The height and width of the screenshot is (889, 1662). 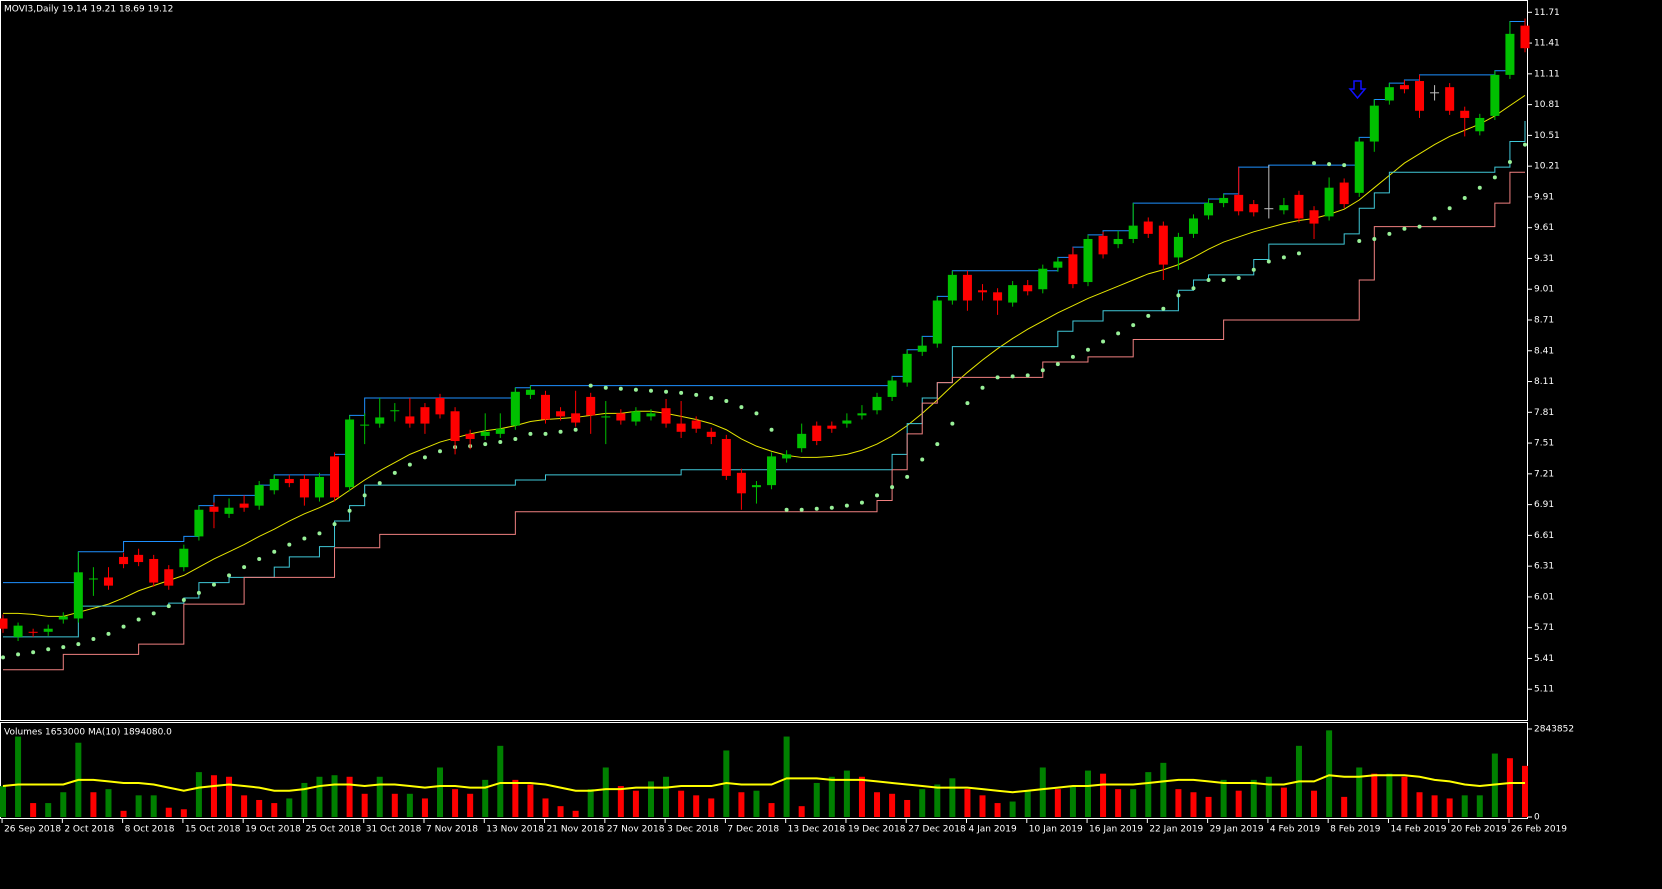 What do you see at coordinates (1539, 830) in the screenshot?
I see `x-tick-label: 26 Feb 2019` at bounding box center [1539, 830].